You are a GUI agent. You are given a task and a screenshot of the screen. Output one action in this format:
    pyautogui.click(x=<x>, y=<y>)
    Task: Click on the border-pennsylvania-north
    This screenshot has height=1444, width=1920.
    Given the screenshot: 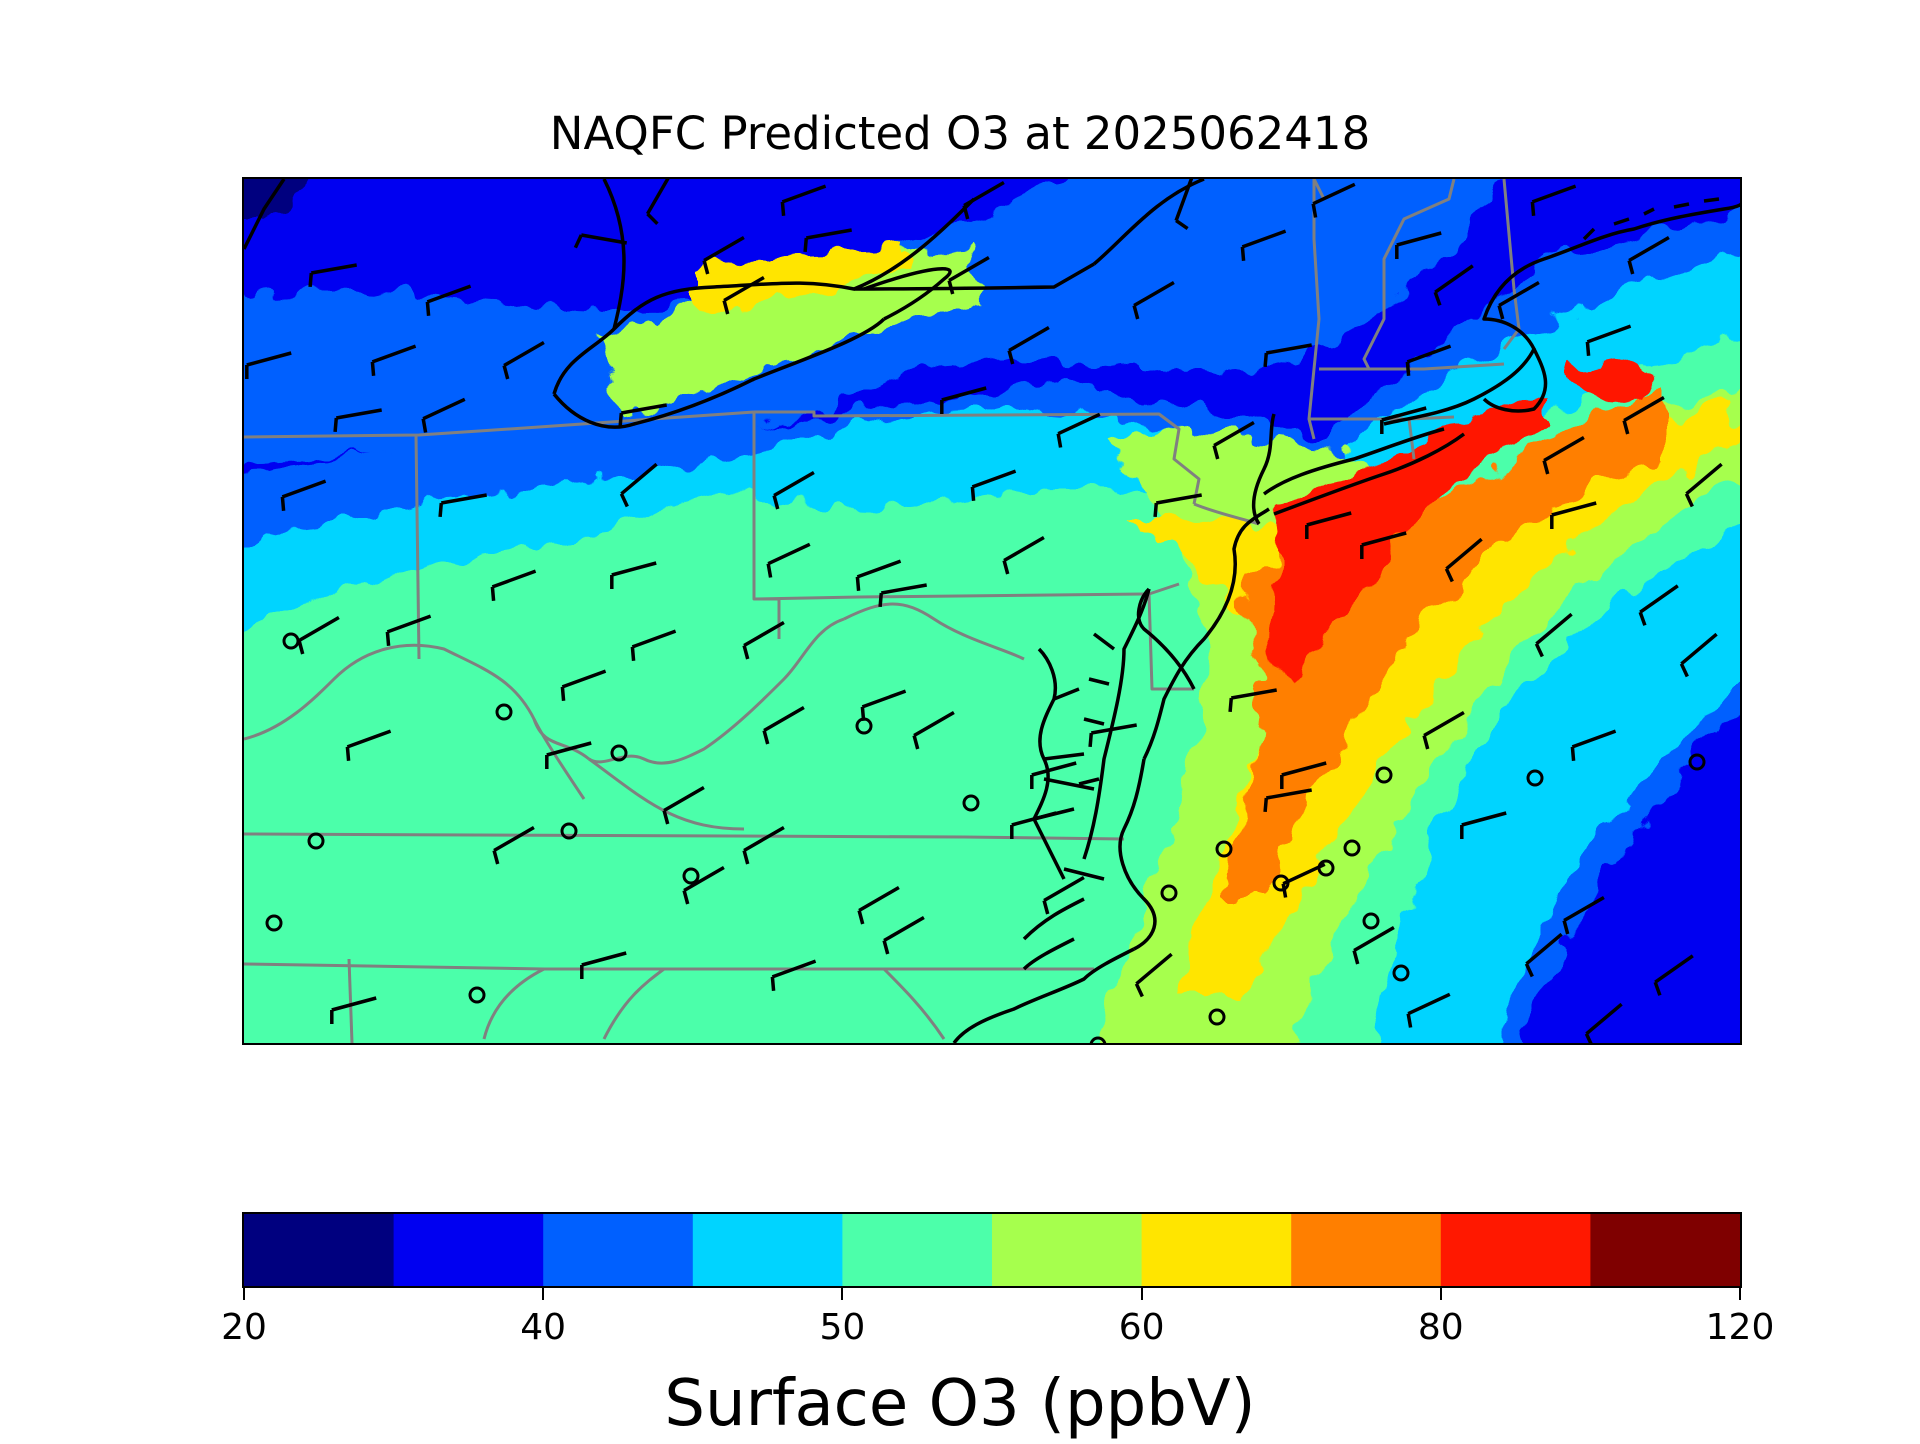 What is the action you would take?
    pyautogui.click(x=977, y=457)
    